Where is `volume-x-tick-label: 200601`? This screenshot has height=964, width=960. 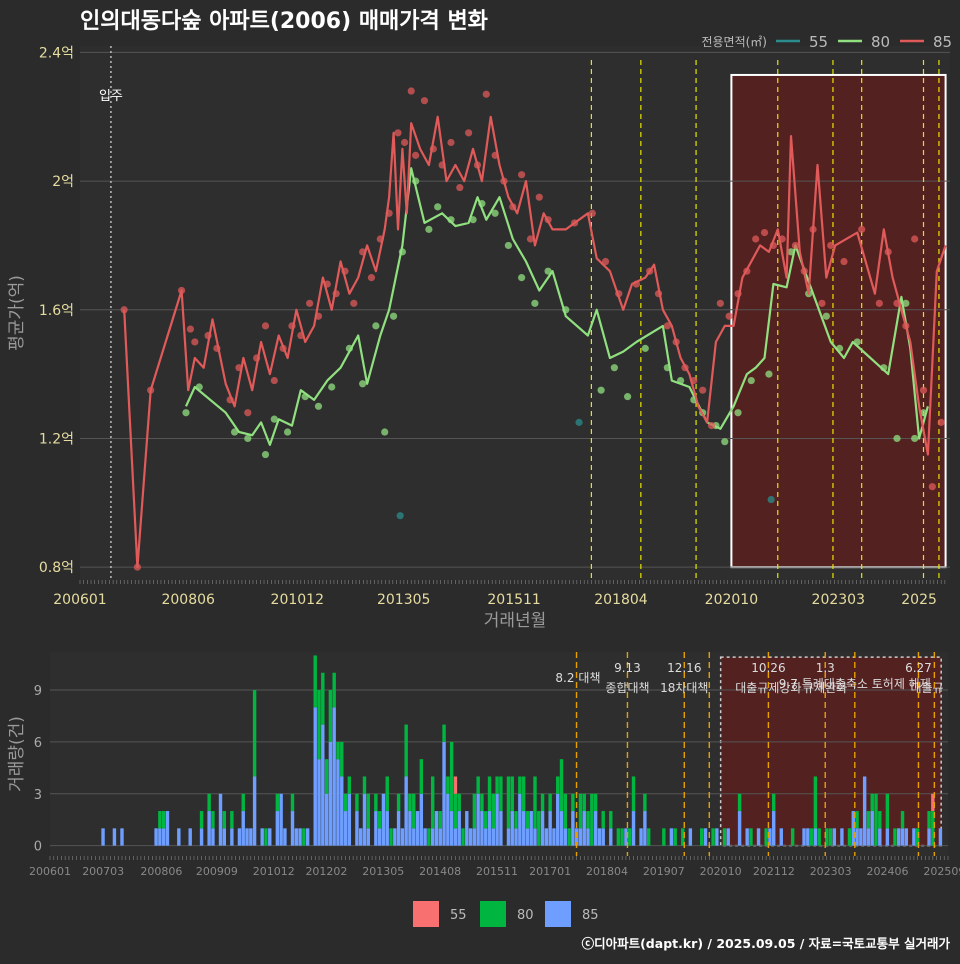
volume-x-tick-label: 200601 is located at coordinates (50, 871).